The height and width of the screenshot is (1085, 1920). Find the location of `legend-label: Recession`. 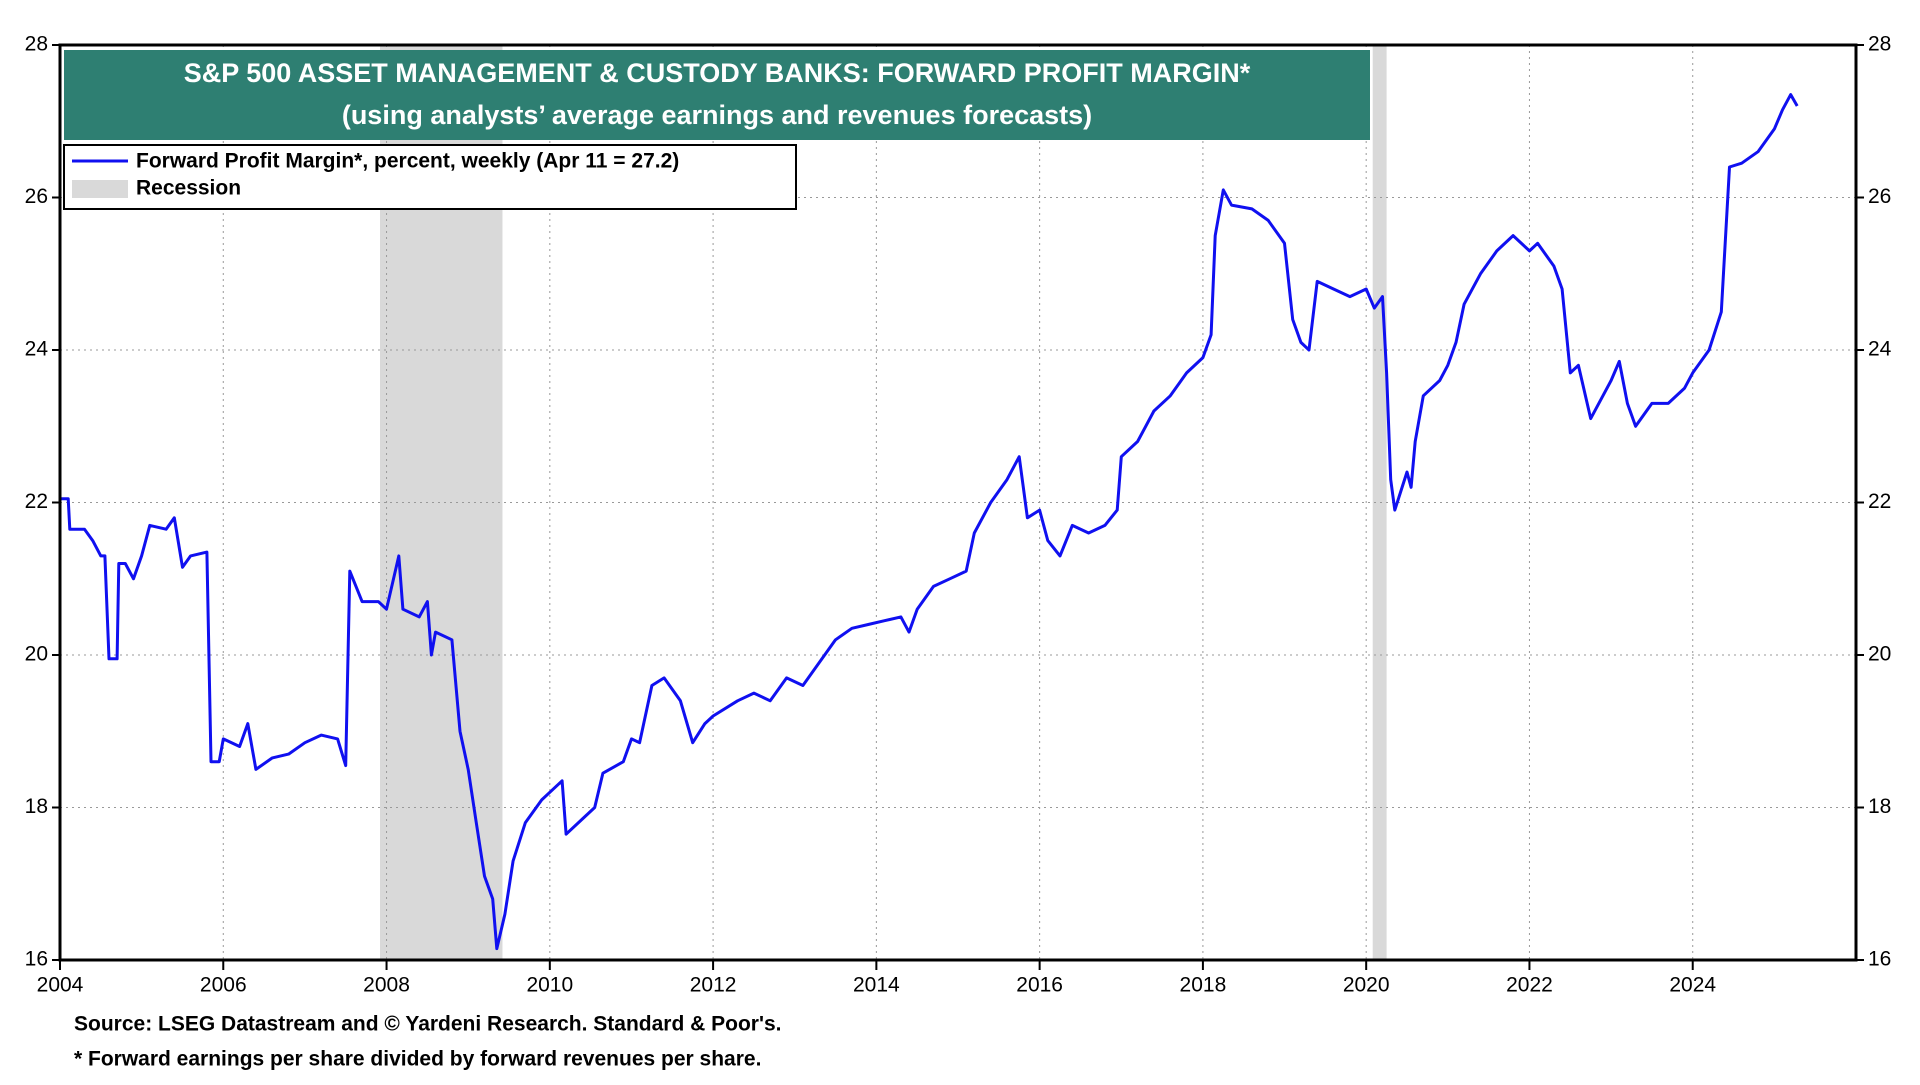

legend-label: Recession is located at coordinates (188, 188).